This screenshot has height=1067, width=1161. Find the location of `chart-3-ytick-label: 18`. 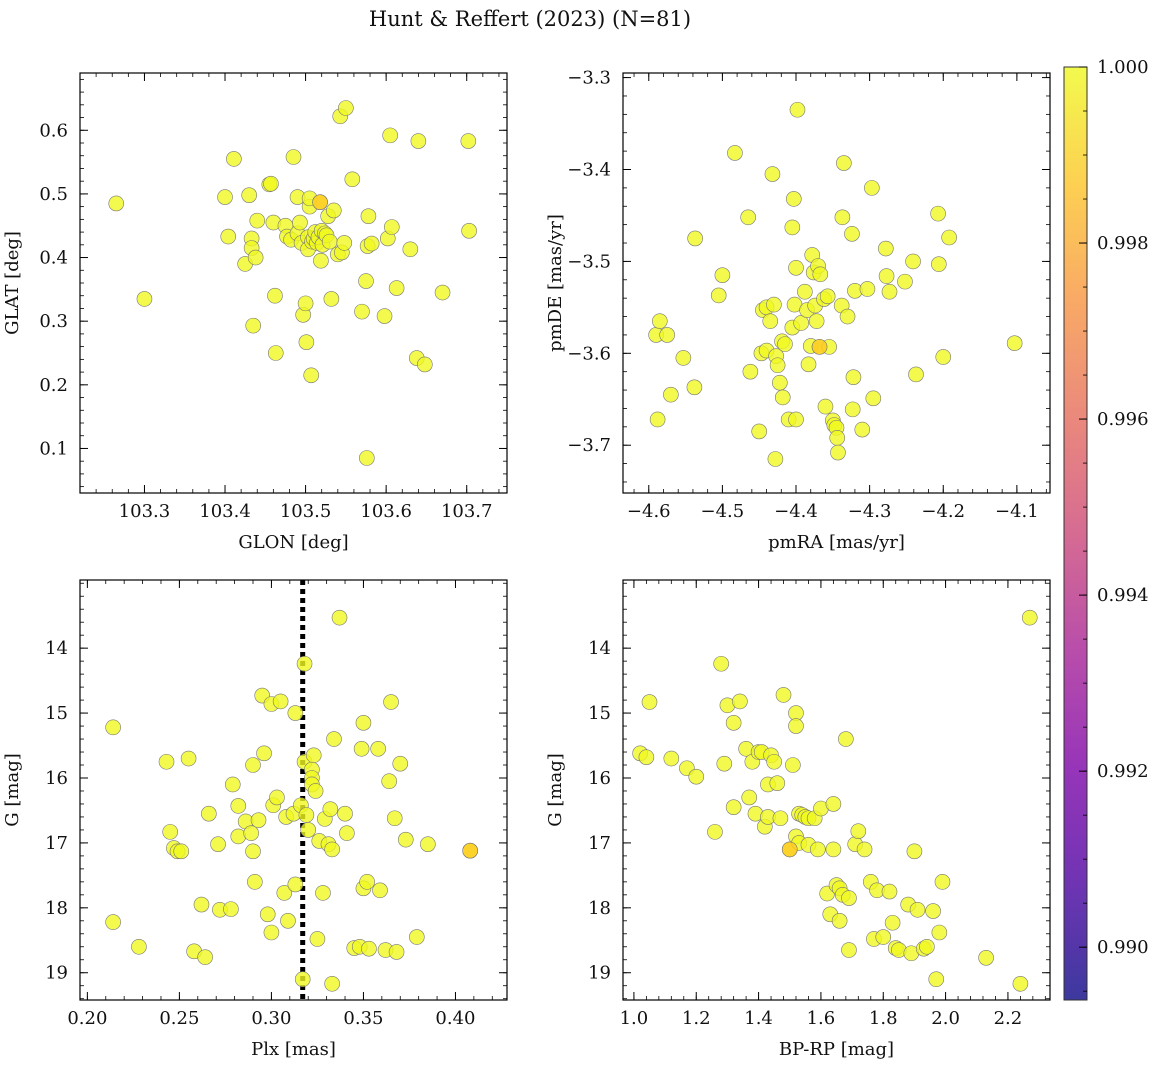

chart-3-ytick-label: 18 is located at coordinates (599, 908).